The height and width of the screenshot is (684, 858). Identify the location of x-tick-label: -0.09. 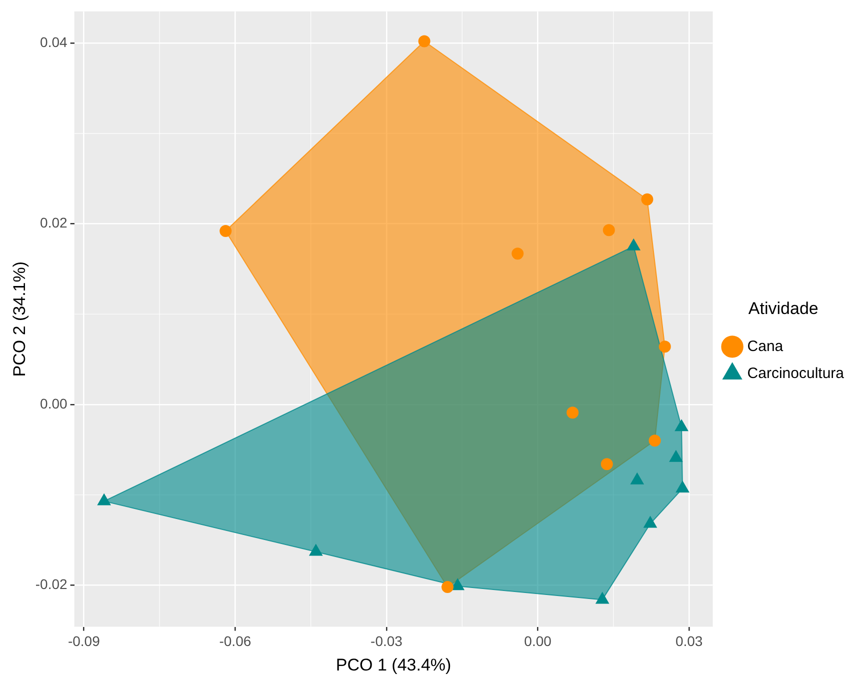
(84, 641).